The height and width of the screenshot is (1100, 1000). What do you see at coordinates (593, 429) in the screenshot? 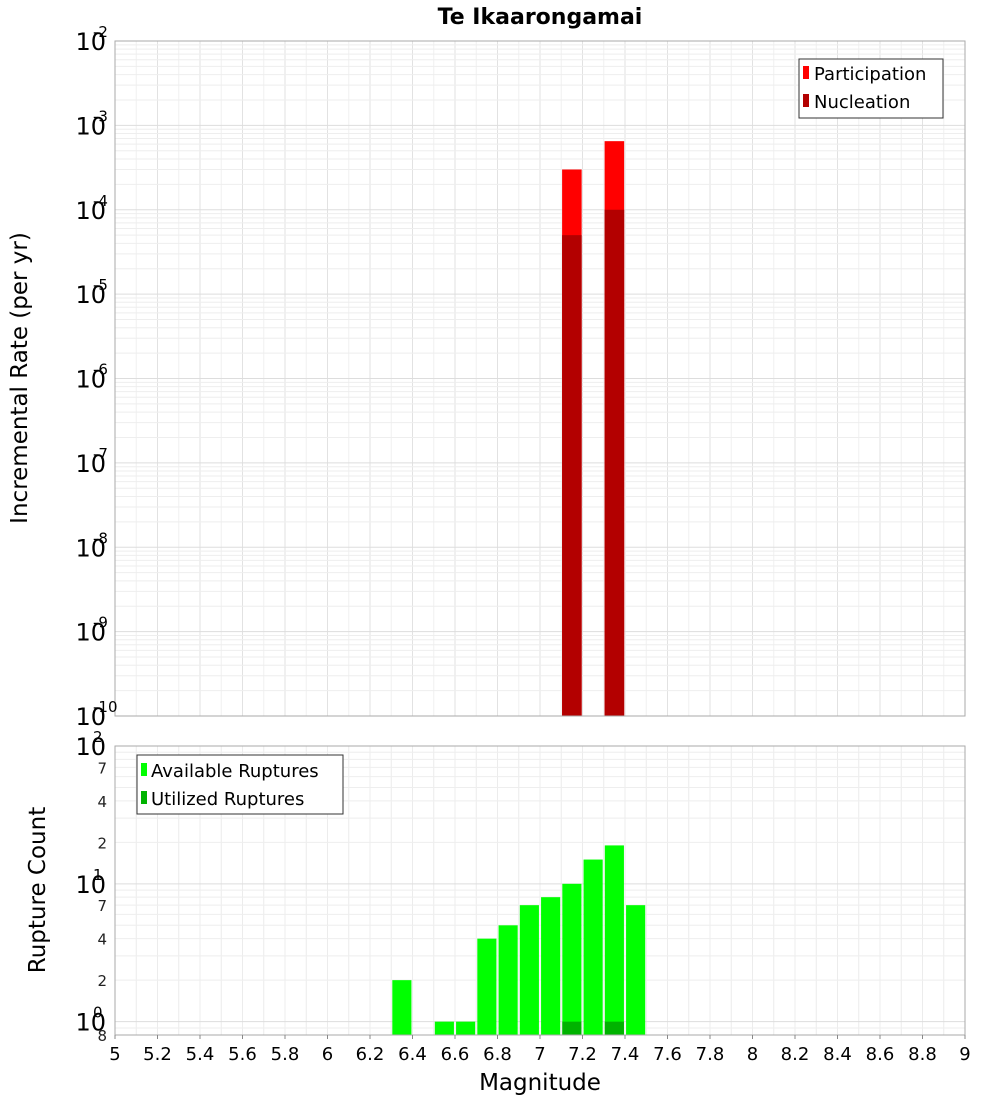
I see `top-plot-bars` at bounding box center [593, 429].